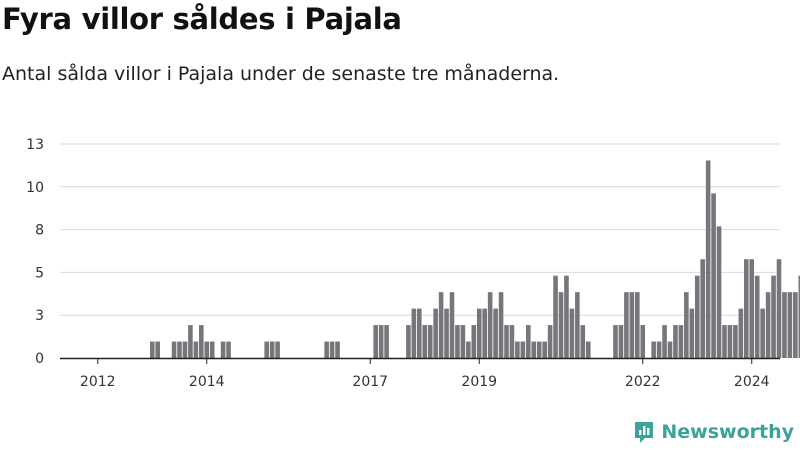 Image resolution: width=800 pixels, height=450 pixels. Describe the element at coordinates (479, 382) in the screenshot. I see `x-tick-label: 2019` at that location.